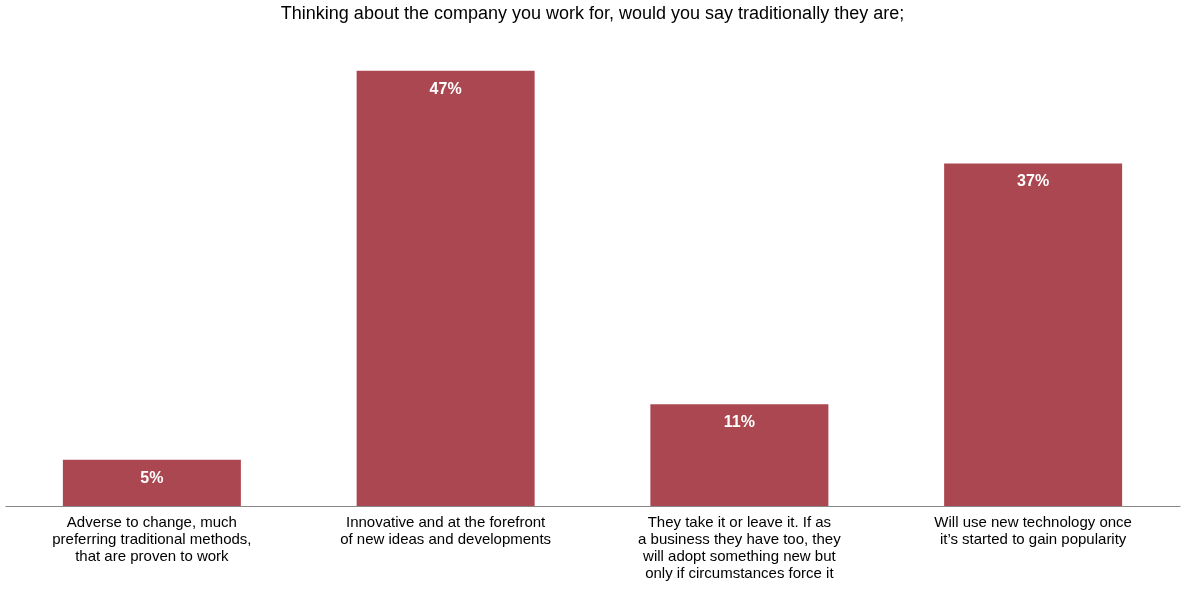 This screenshot has width=1191, height=591. Describe the element at coordinates (152, 538) in the screenshot. I see `x-tick-label: Adverse to change, much preferring traditional methods, that are proven to work` at that location.